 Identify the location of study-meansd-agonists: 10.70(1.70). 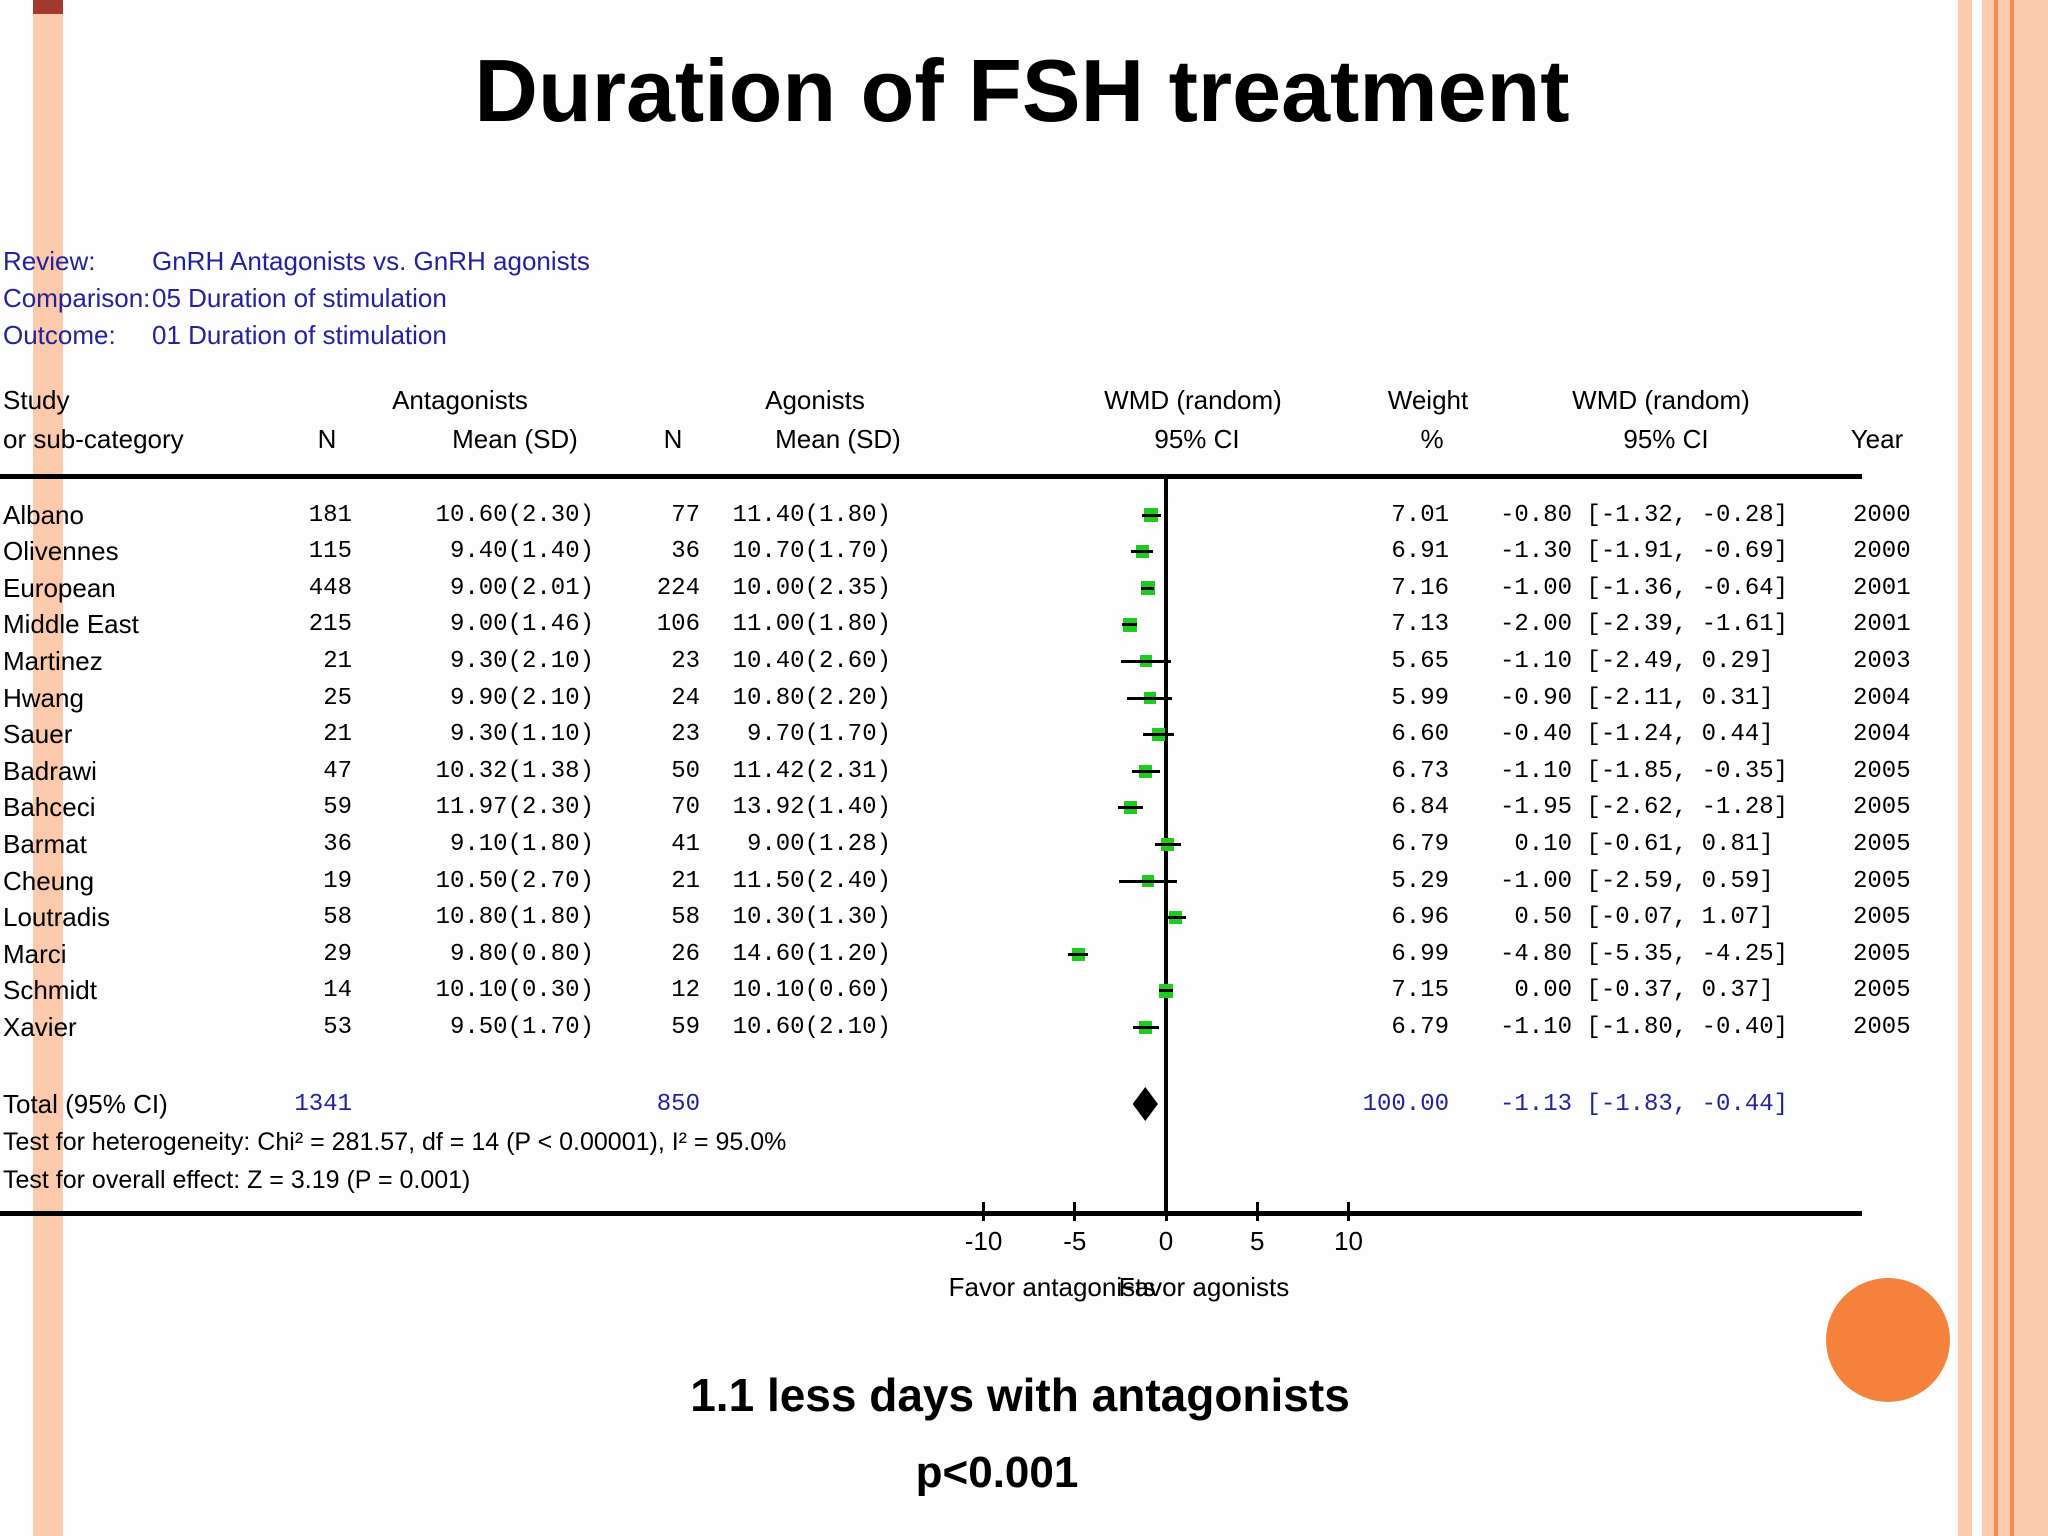
(811, 552).